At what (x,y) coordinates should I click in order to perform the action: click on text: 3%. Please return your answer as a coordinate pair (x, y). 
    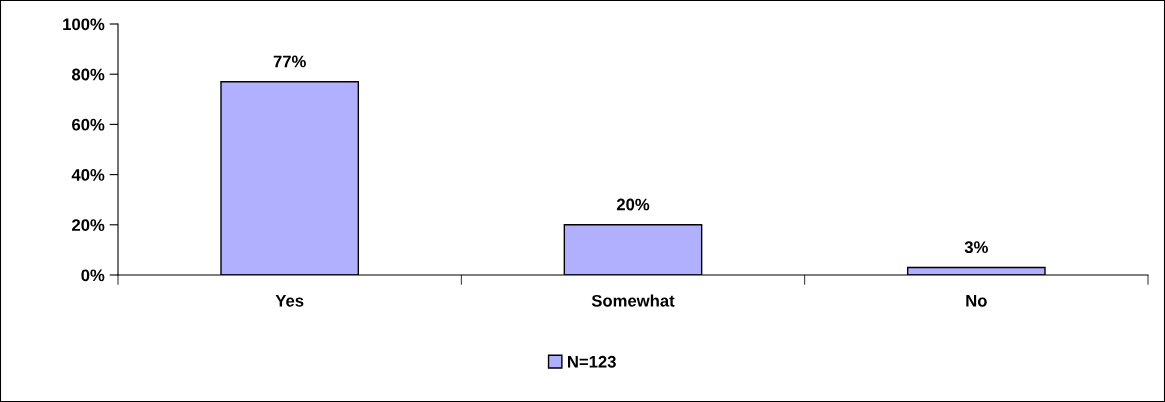
    Looking at the image, I should click on (976, 247).